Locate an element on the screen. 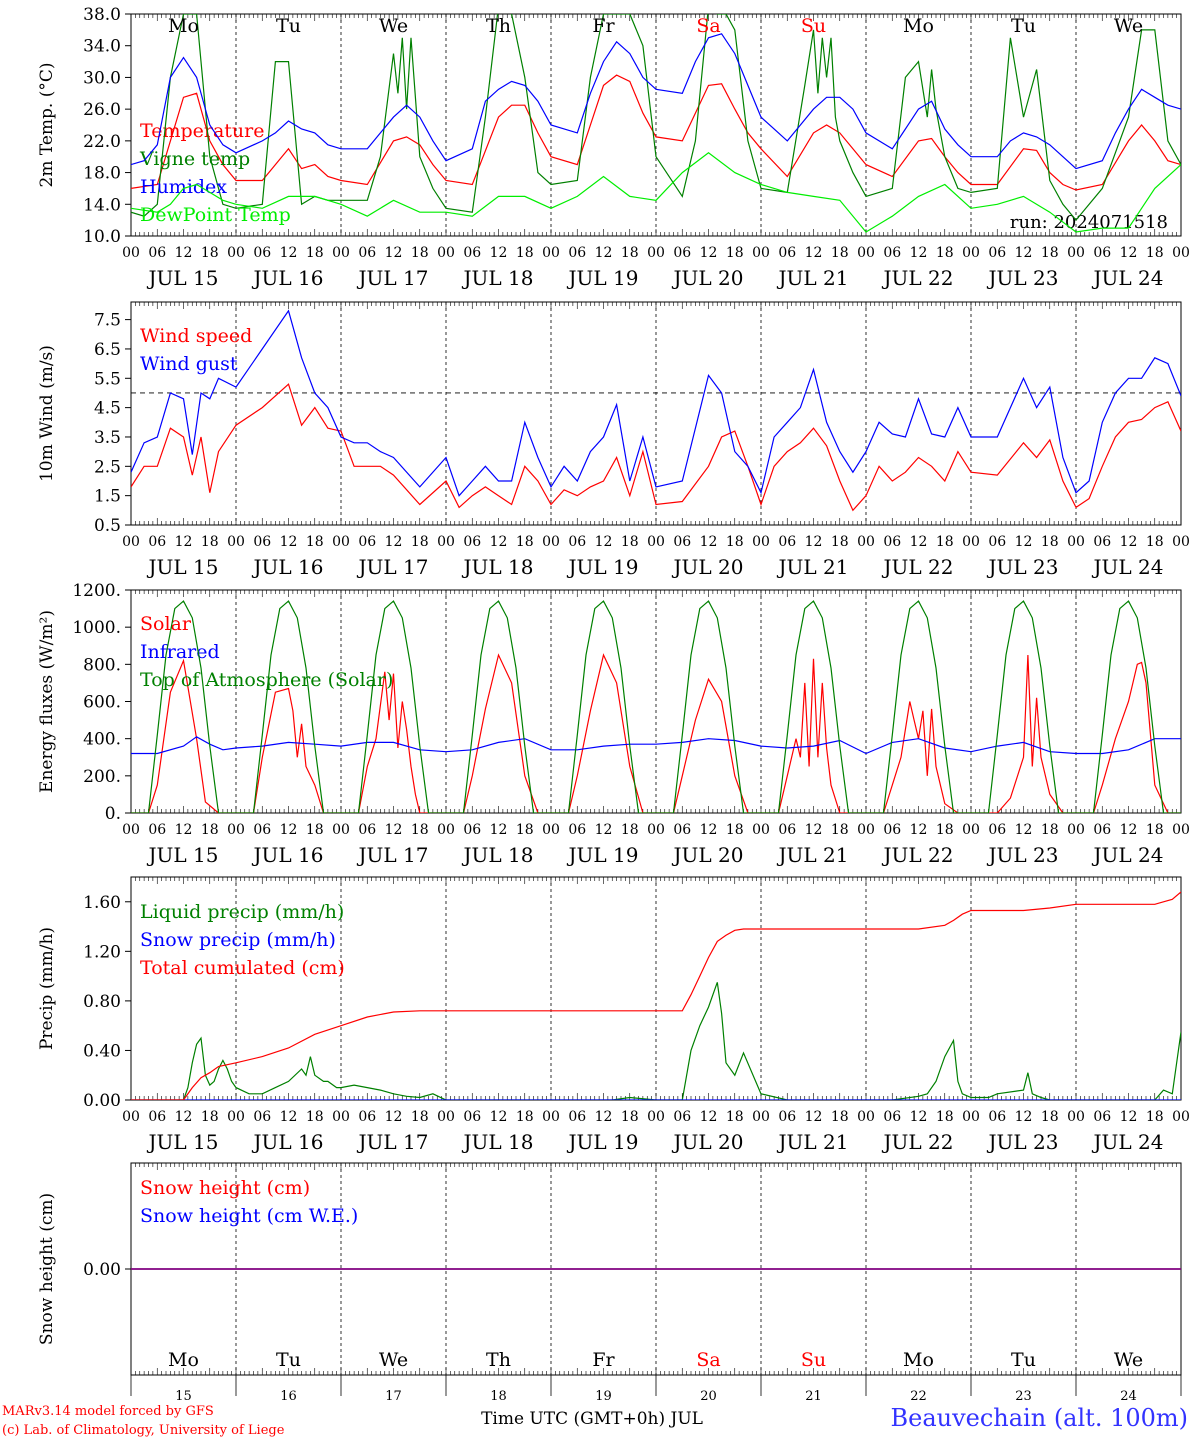 The image size is (1194, 1440). series-line-dewpoint-temp is located at coordinates (656, 192).